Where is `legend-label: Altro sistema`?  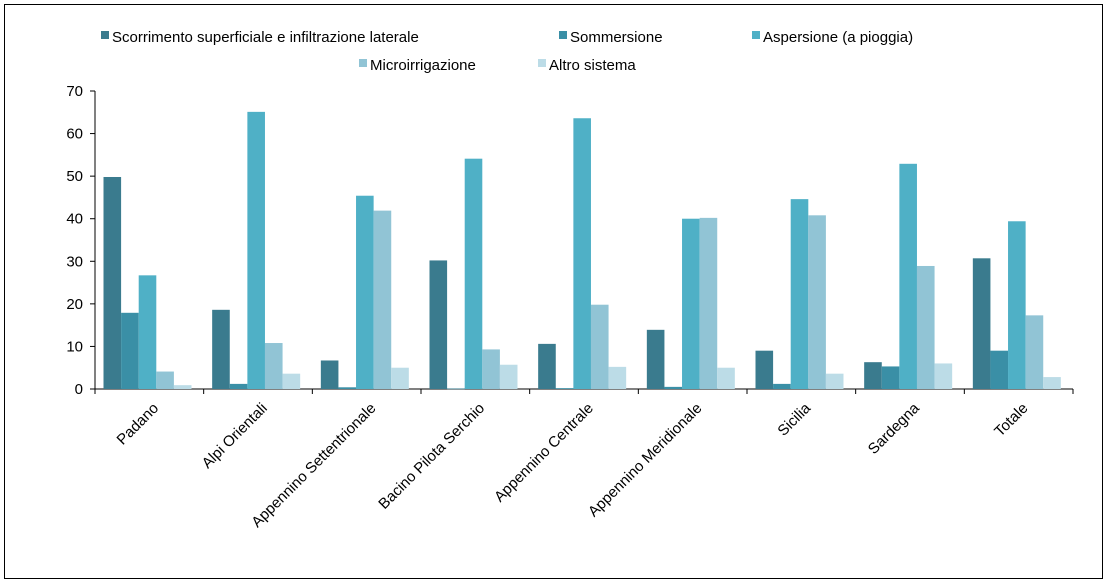 legend-label: Altro sistema is located at coordinates (592, 65).